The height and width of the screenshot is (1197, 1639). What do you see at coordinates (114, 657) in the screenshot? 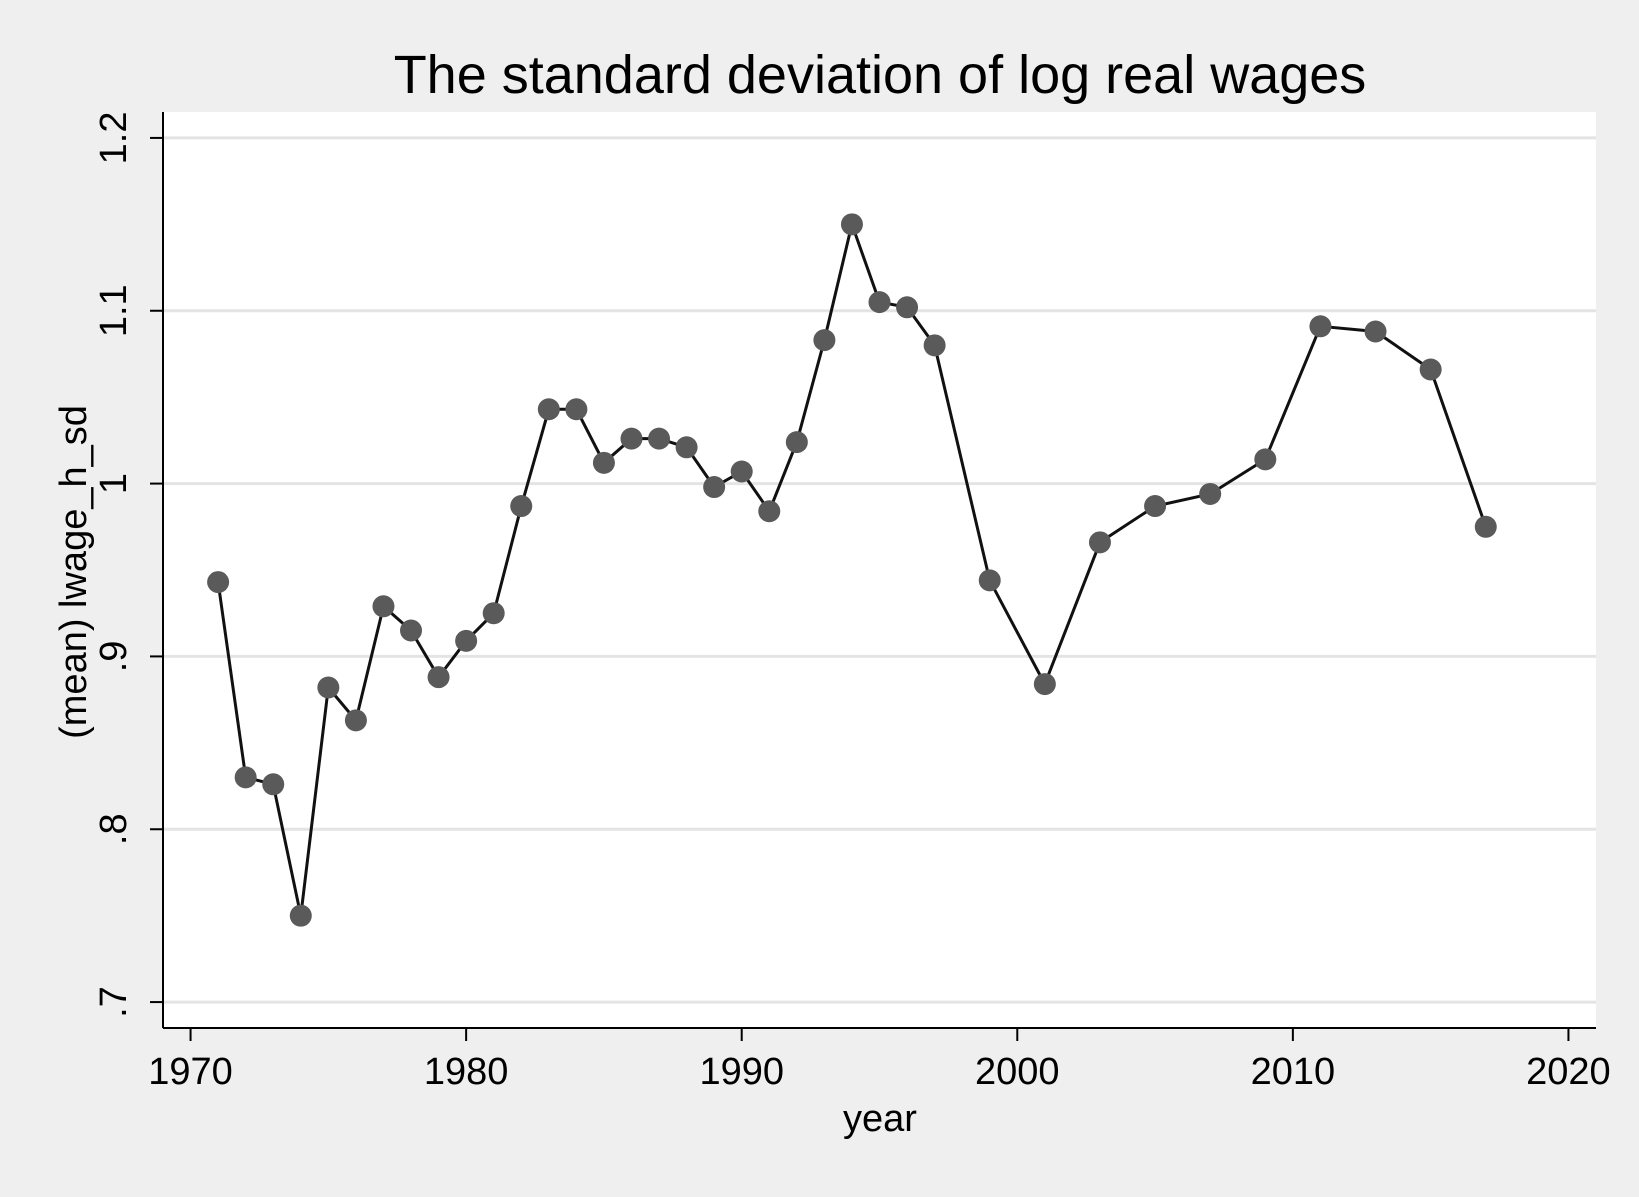
I see `y-tick-label: .9` at bounding box center [114, 657].